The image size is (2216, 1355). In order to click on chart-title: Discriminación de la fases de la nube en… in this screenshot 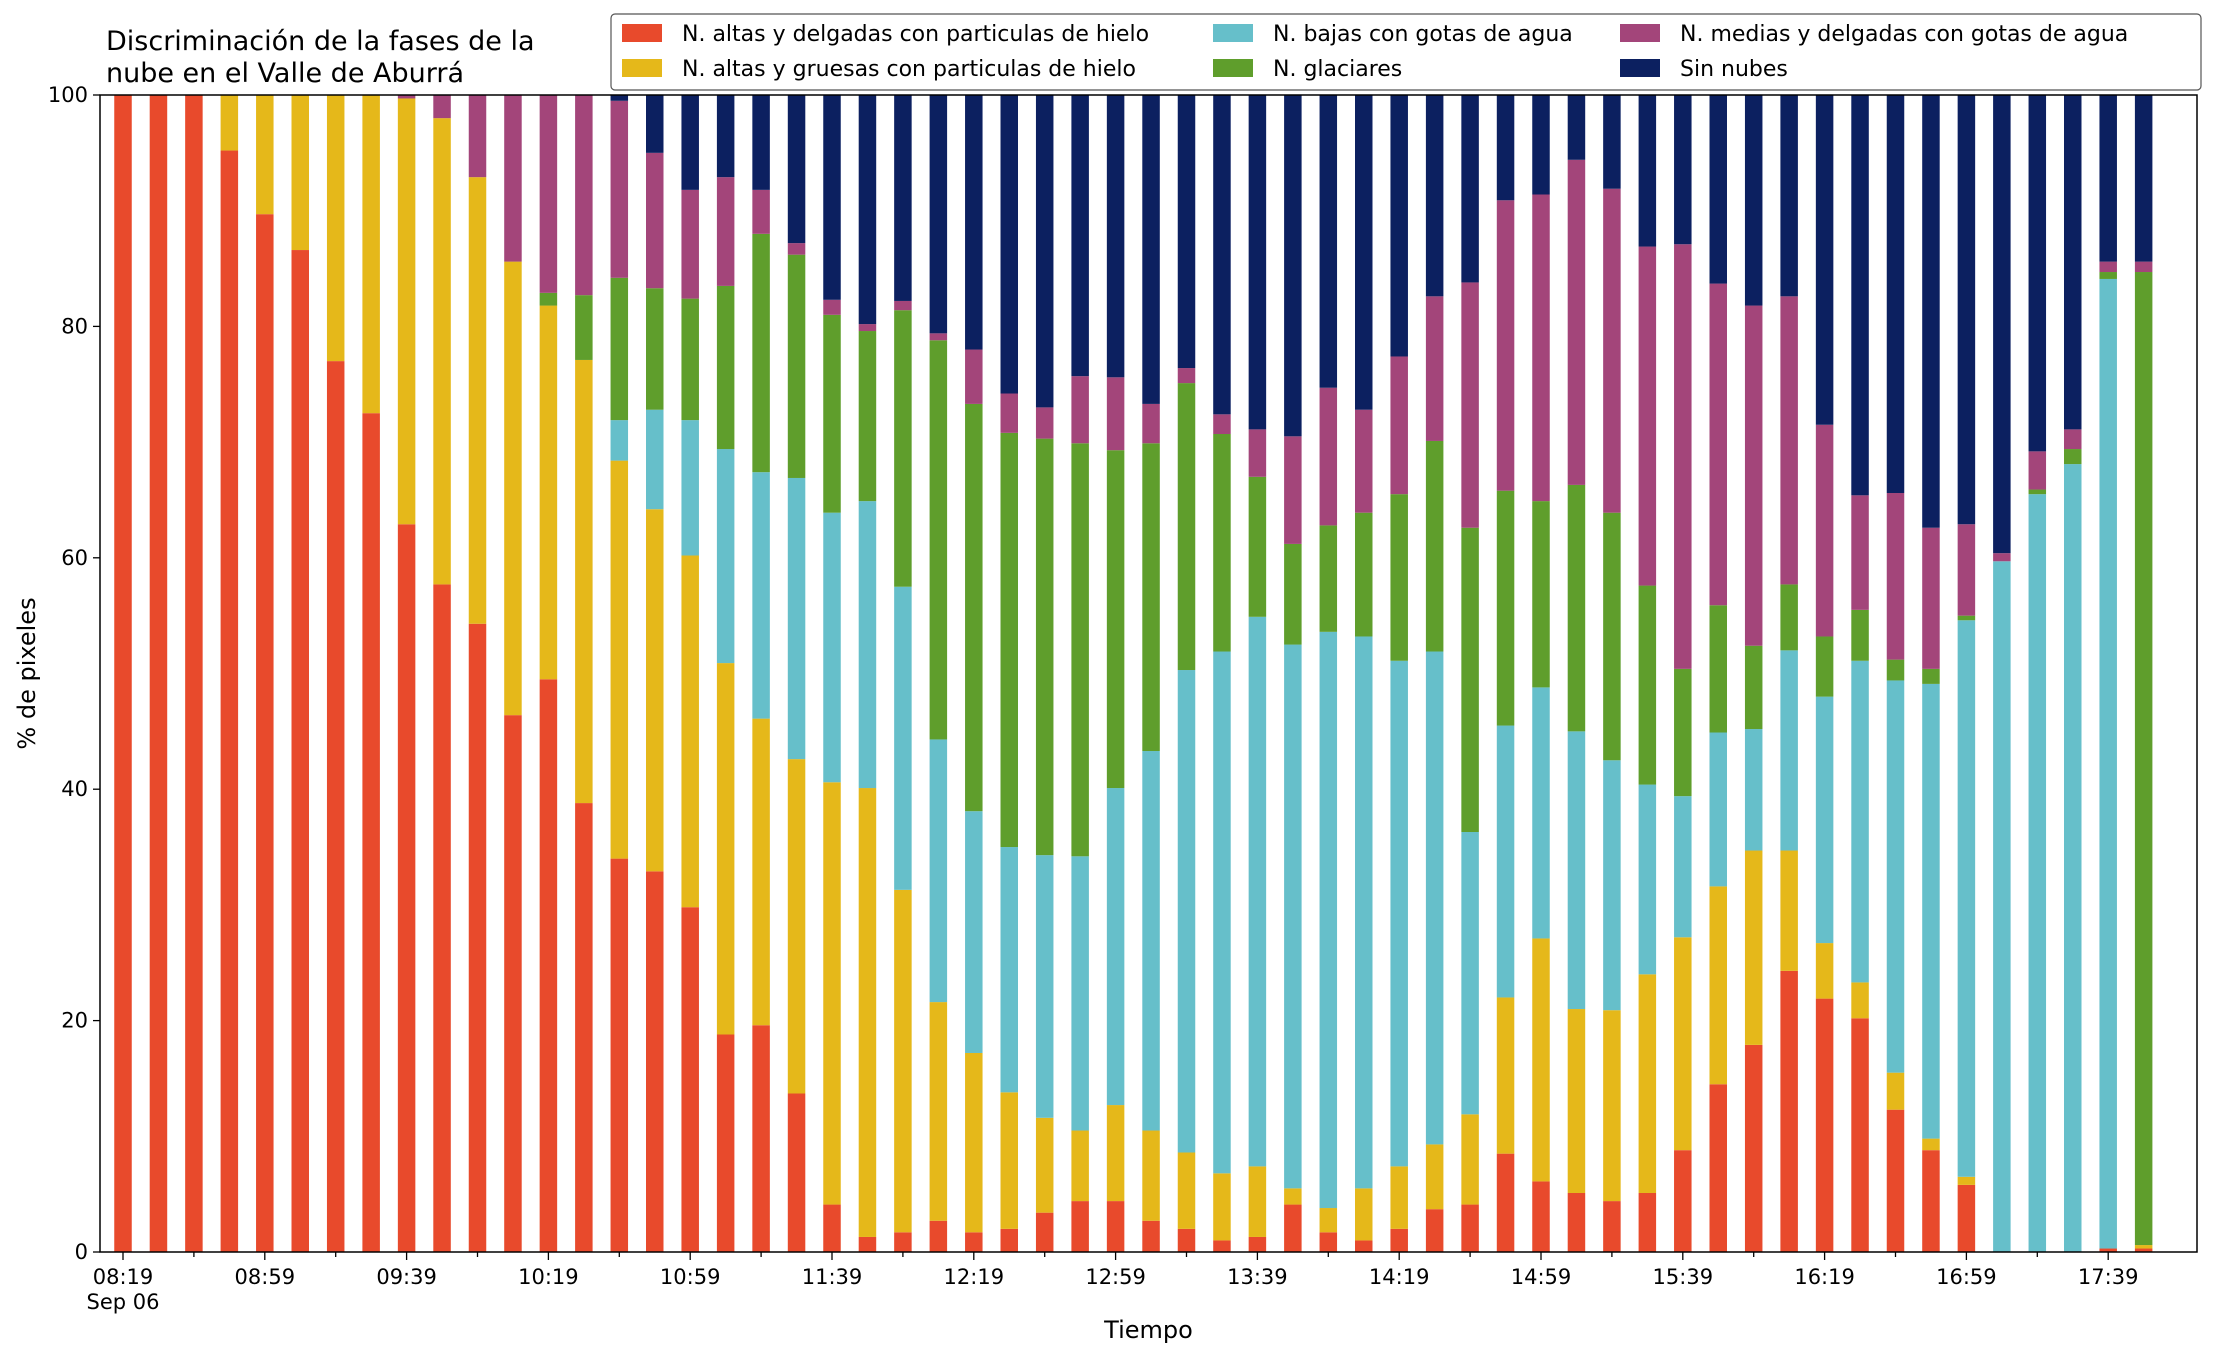, I will do `click(320, 57)`.